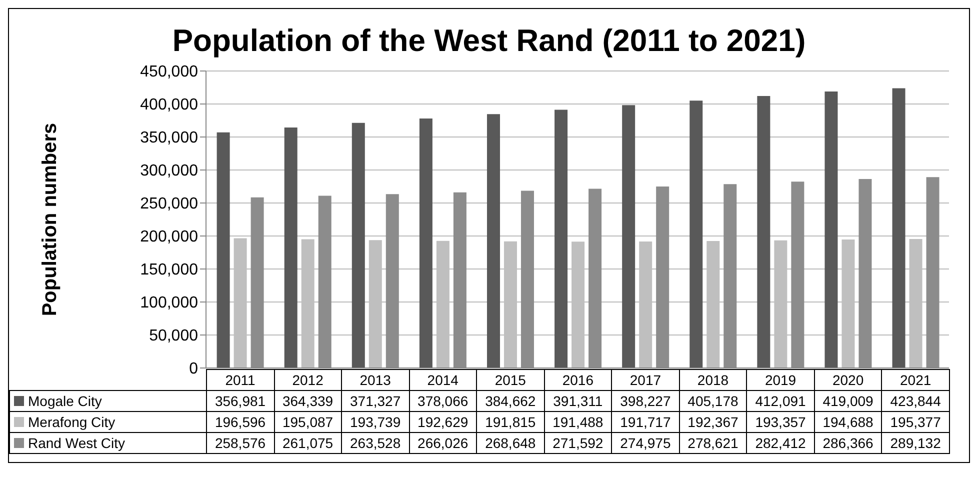 This screenshot has width=979, height=490. What do you see at coordinates (50, 219) in the screenshot?
I see `y-axis-title: Population numbers` at bounding box center [50, 219].